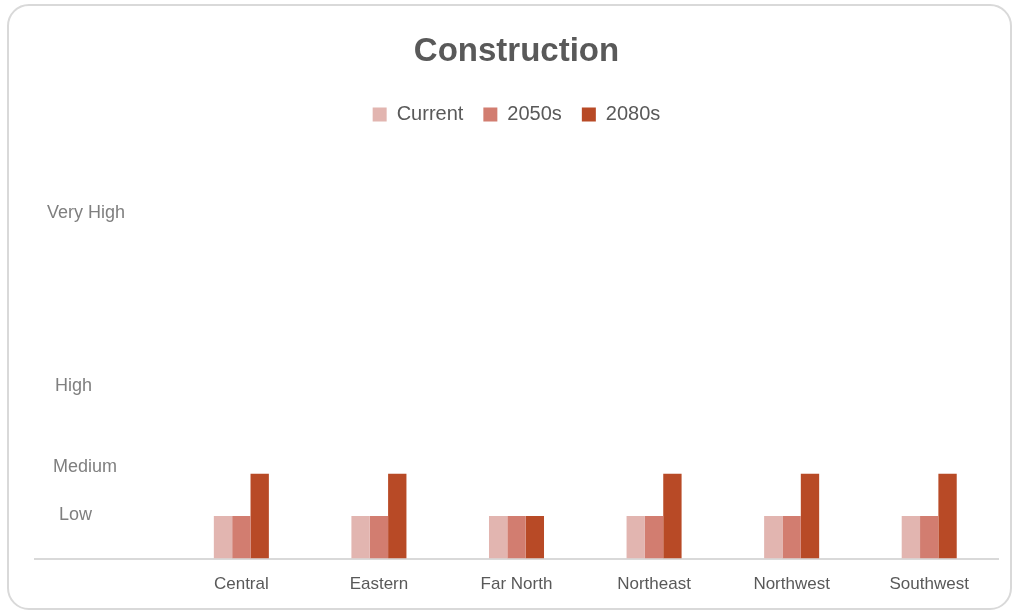 Image resolution: width=1015 pixels, height=613 pixels. Describe the element at coordinates (792, 584) in the screenshot. I see `x-tick-label: Northwest` at that location.